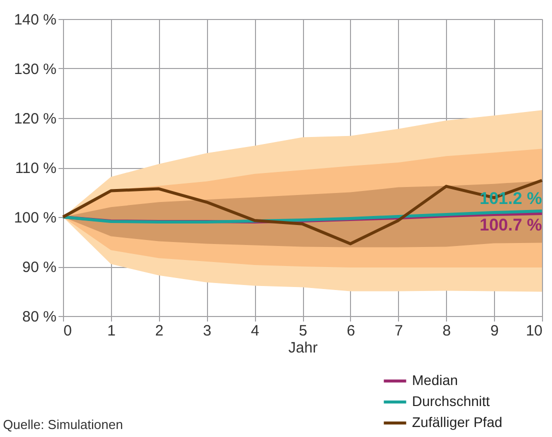  What do you see at coordinates (511, 198) in the screenshot?
I see `annotation: 101.2 %` at bounding box center [511, 198].